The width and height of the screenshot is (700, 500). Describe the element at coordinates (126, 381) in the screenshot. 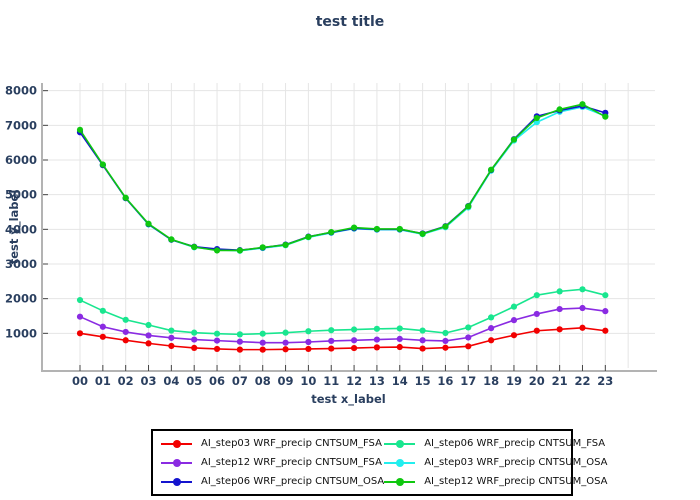

I see `x-tick-label: 02` at that location.